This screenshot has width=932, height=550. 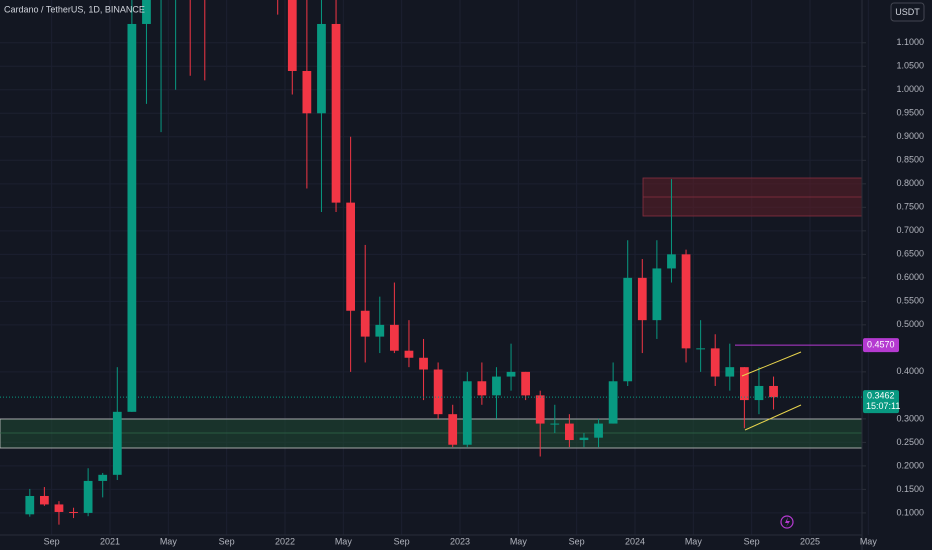 I want to click on y-tick-label: 1.1000, so click(x=910, y=42).